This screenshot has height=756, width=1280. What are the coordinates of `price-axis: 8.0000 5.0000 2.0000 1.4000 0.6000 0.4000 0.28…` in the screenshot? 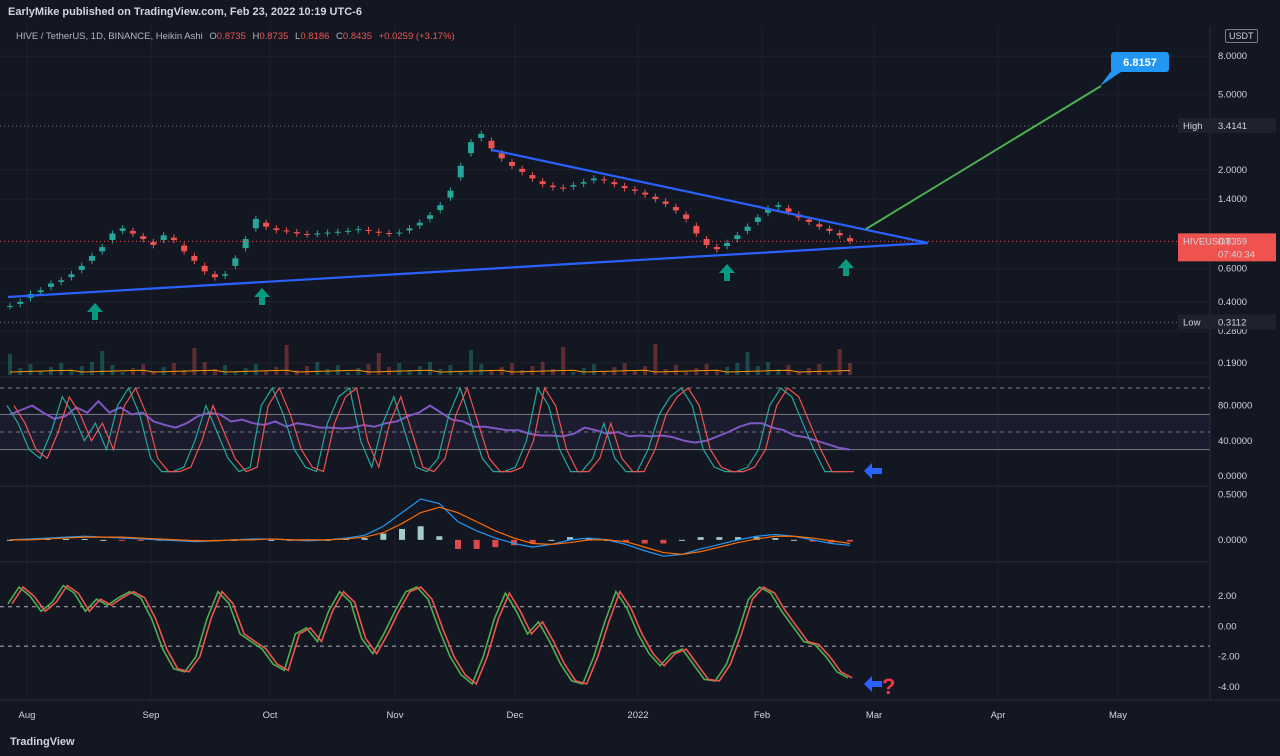 It's located at (1227, 372).